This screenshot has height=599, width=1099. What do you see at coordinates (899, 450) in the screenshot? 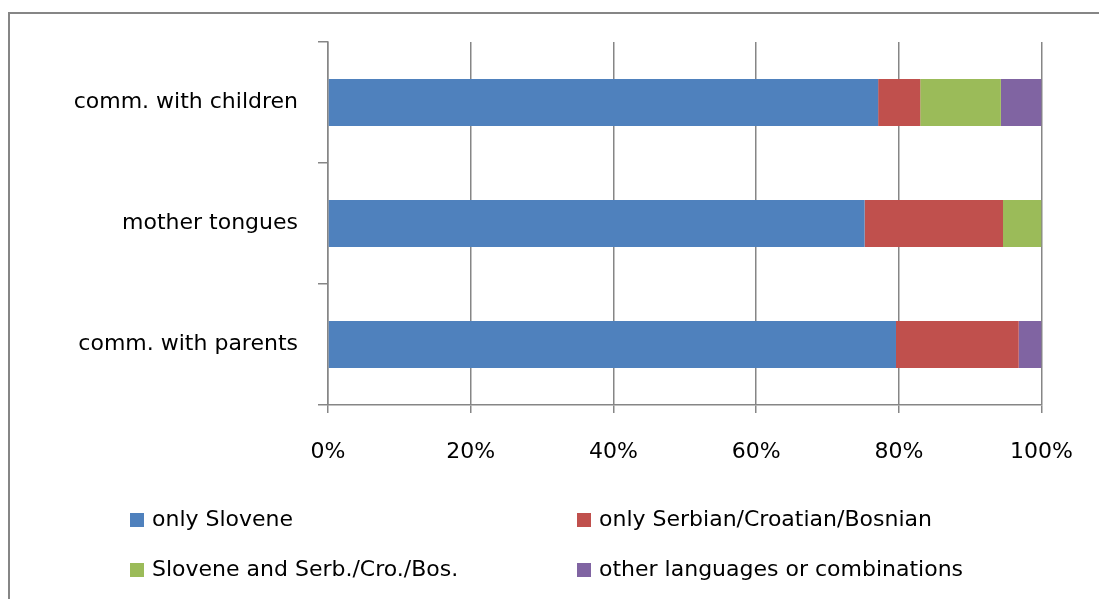
I see `x-tick-label: 80%` at bounding box center [899, 450].